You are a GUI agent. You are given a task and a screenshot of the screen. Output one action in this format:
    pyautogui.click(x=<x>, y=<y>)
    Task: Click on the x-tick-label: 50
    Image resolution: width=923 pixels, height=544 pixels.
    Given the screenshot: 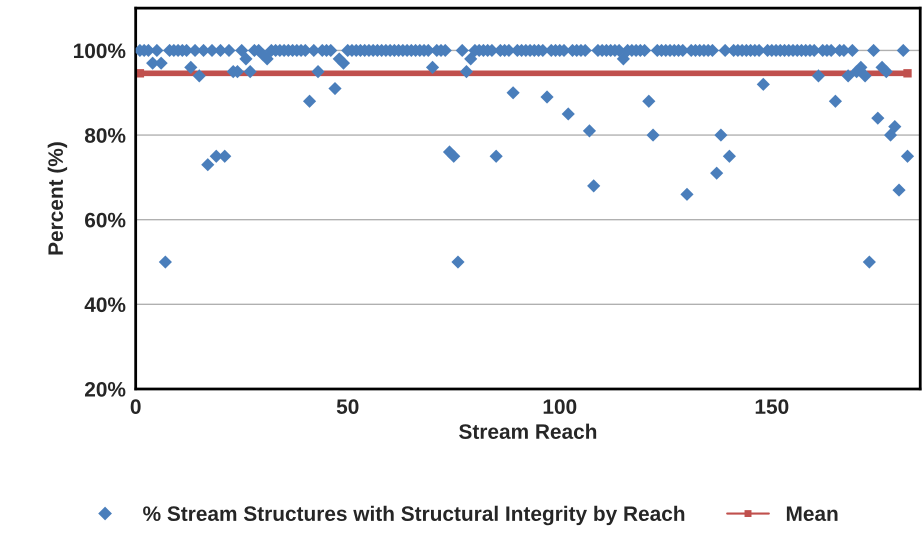 What is the action you would take?
    pyautogui.click(x=347, y=406)
    